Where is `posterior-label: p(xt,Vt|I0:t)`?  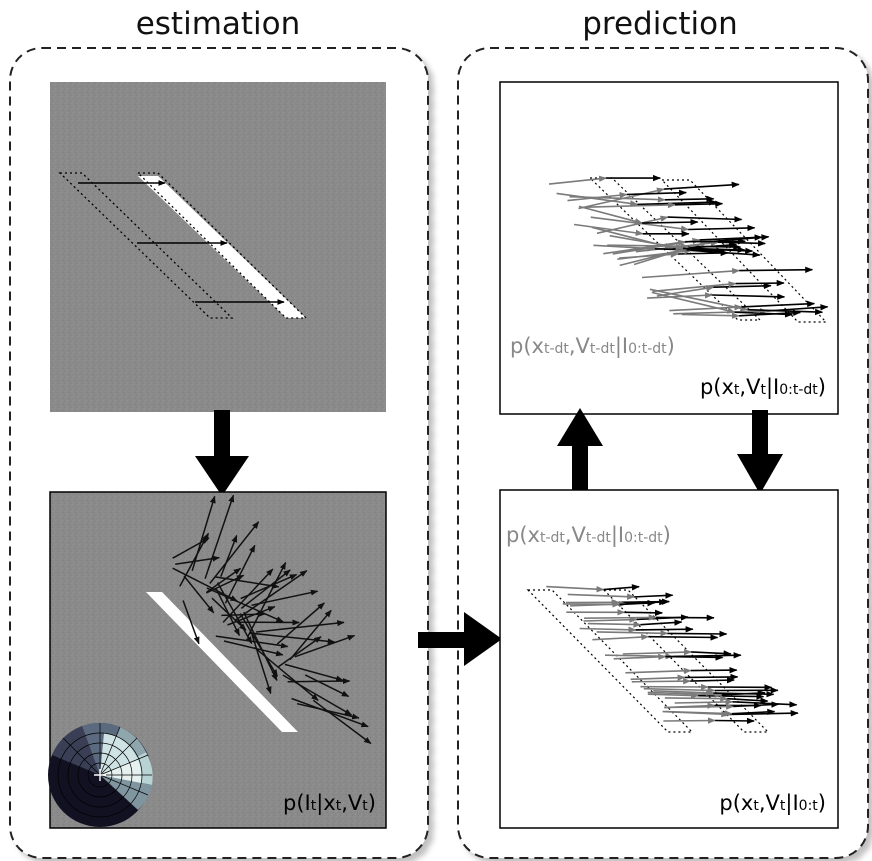
posterior-label: p(xt,Vt|I0:t) is located at coordinates (772, 803).